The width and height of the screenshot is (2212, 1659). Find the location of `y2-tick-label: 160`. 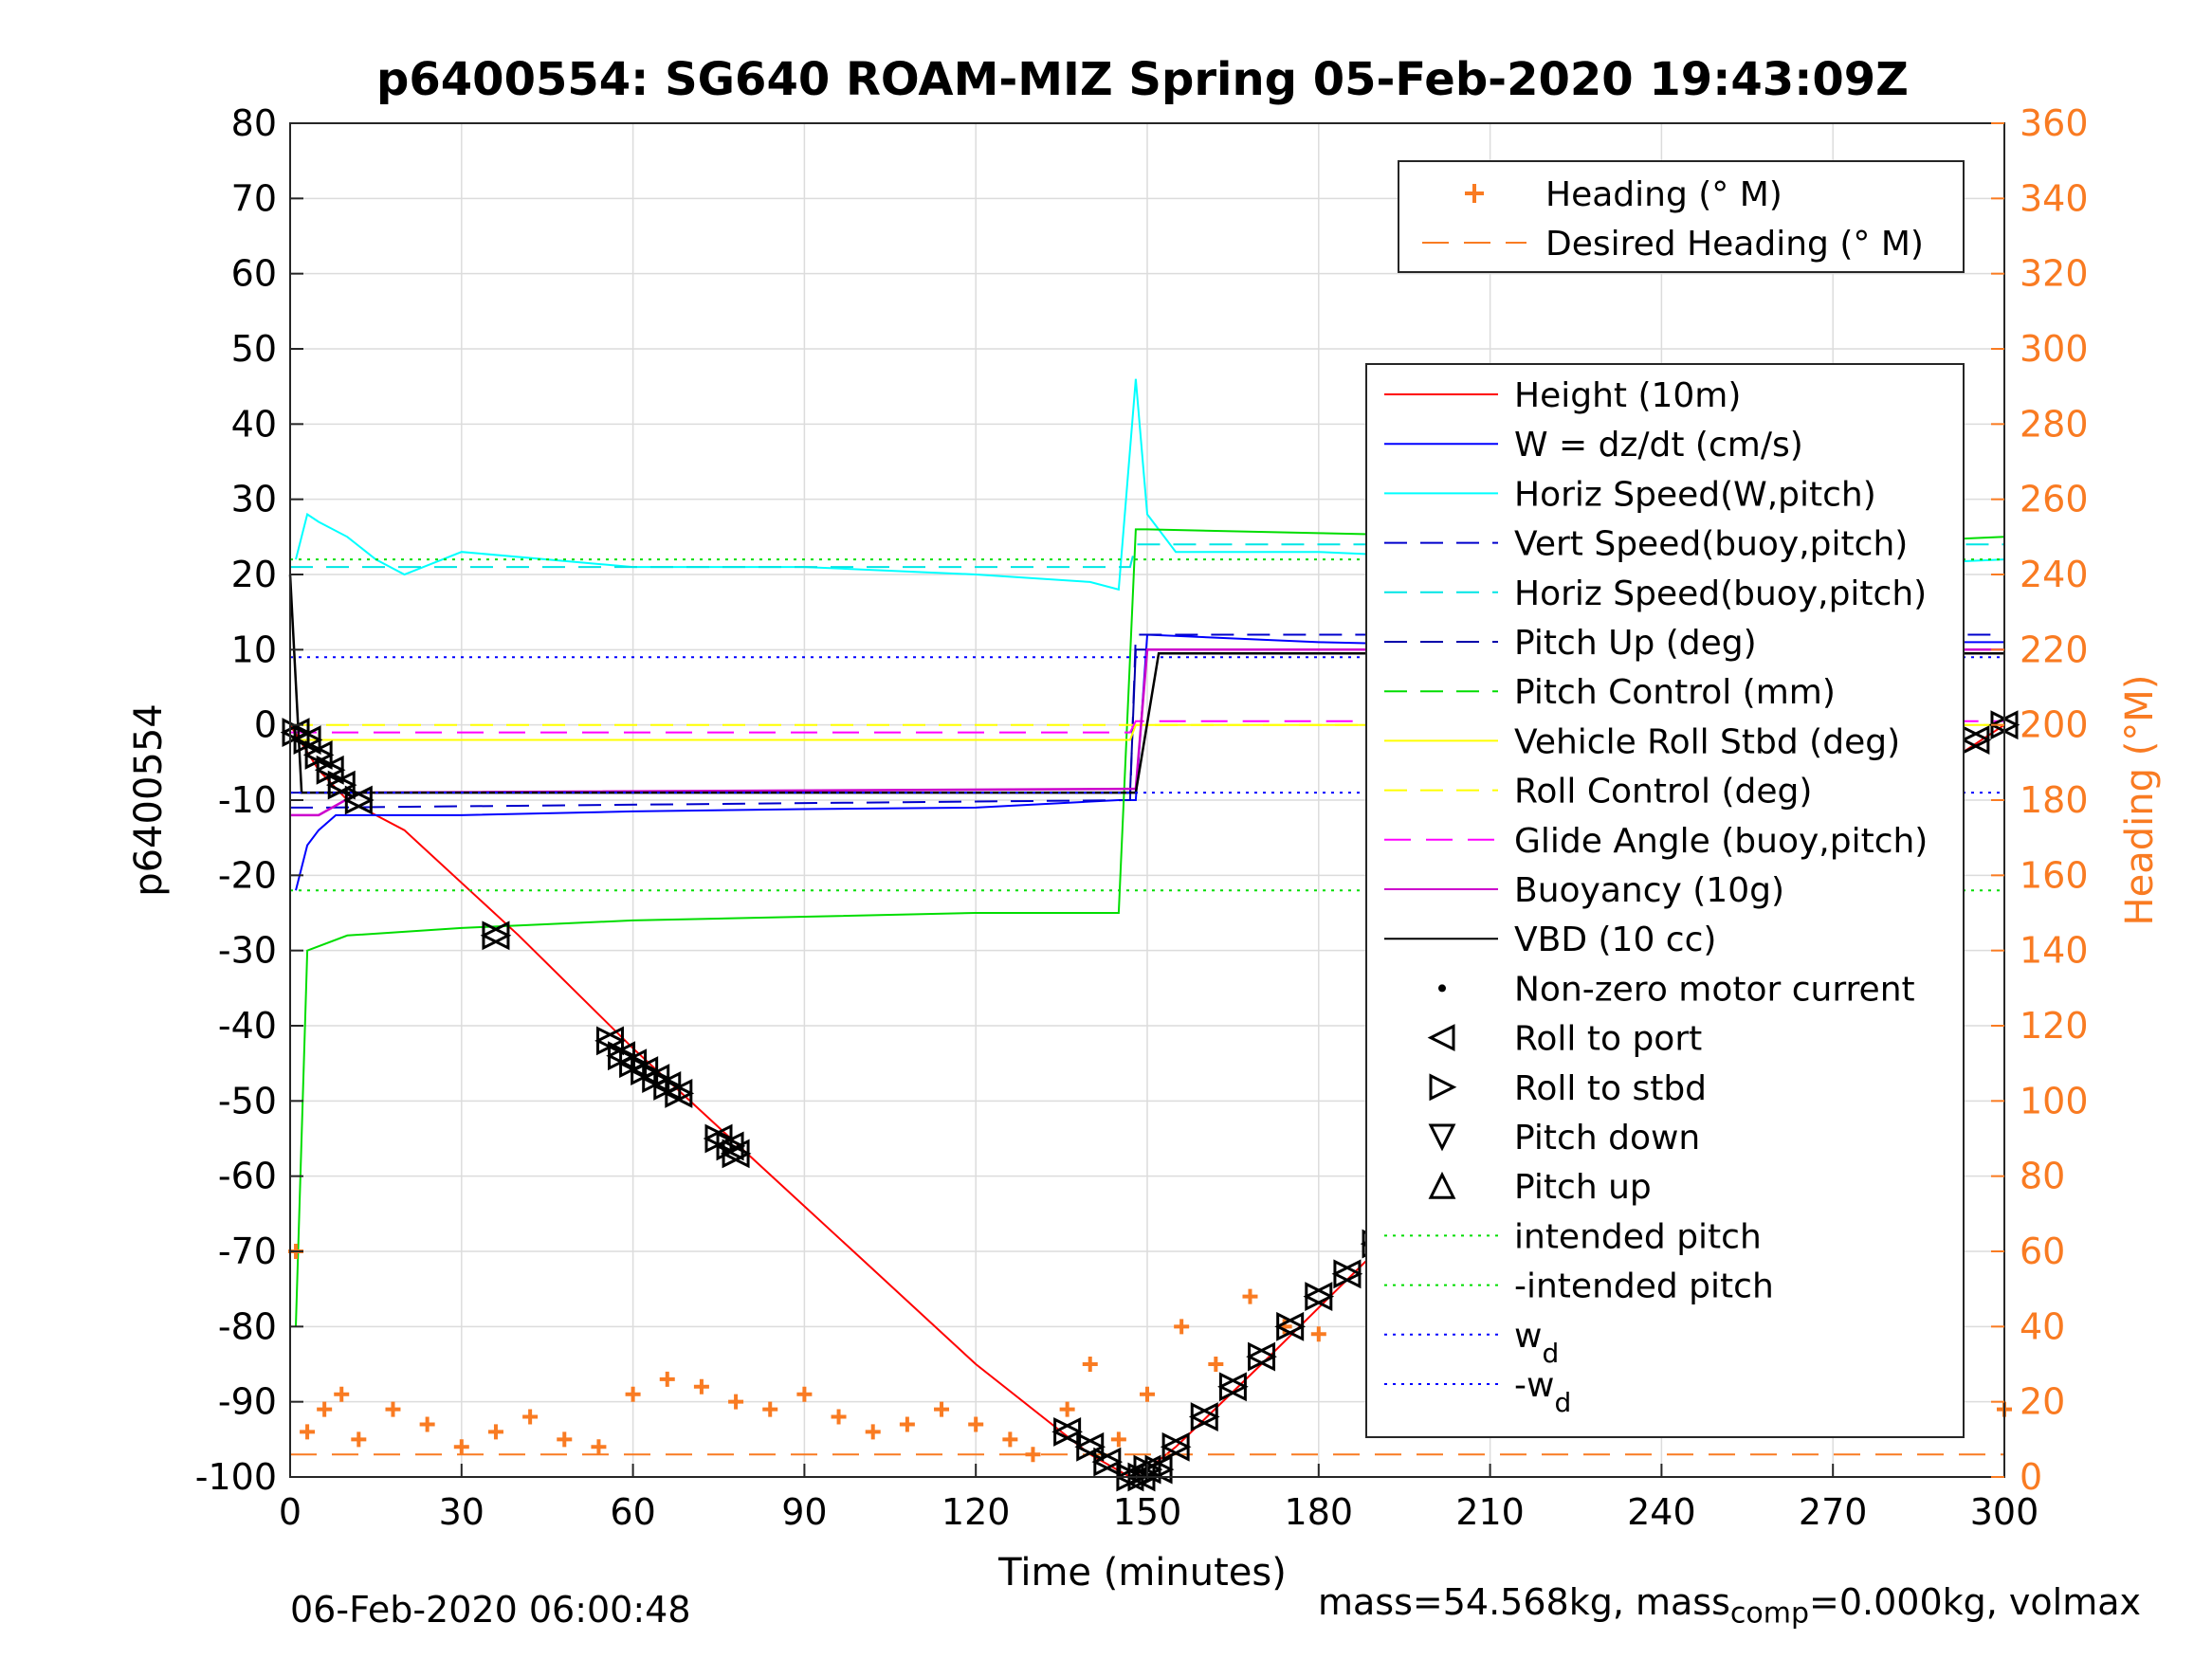

y2-tick-label: 160 is located at coordinates (2054, 875).